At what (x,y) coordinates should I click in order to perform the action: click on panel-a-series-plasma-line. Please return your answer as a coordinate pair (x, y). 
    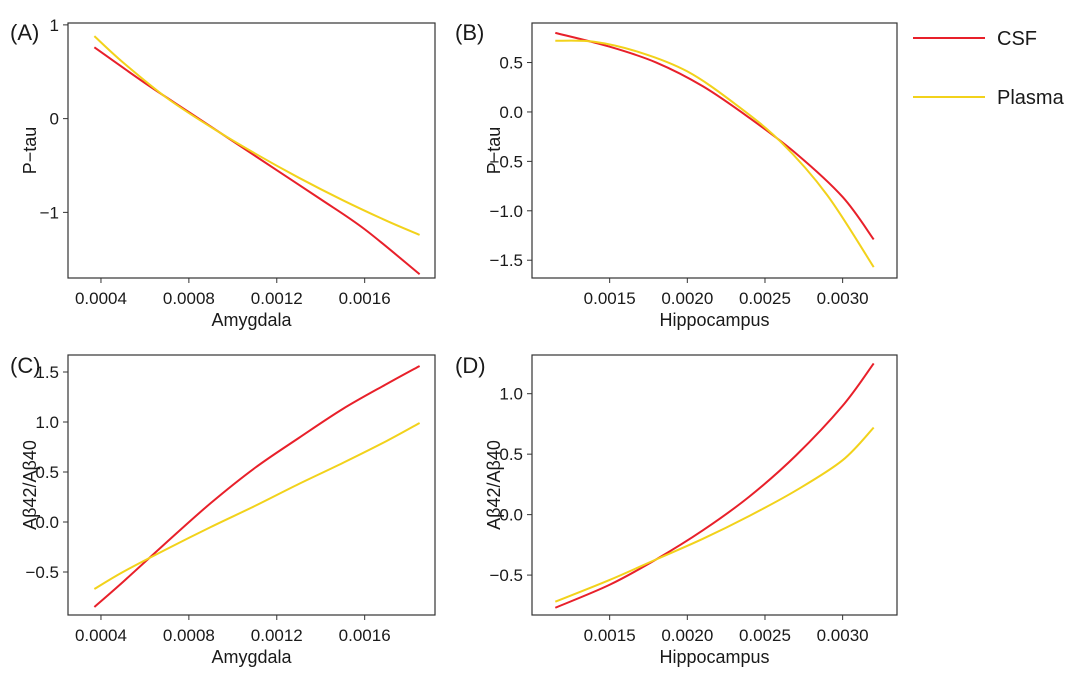
    Looking at the image, I should click on (257, 135).